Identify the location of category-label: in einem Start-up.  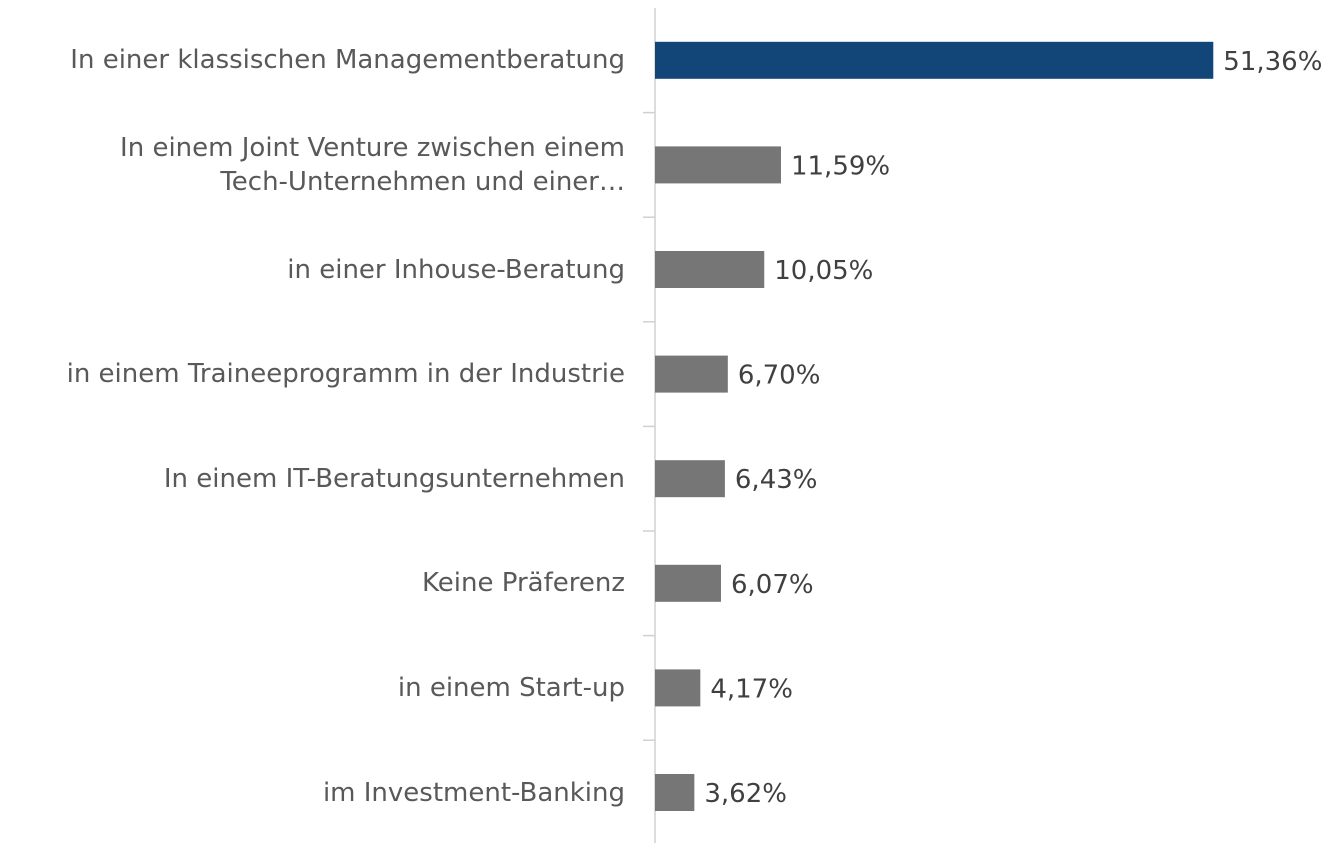
(511, 687).